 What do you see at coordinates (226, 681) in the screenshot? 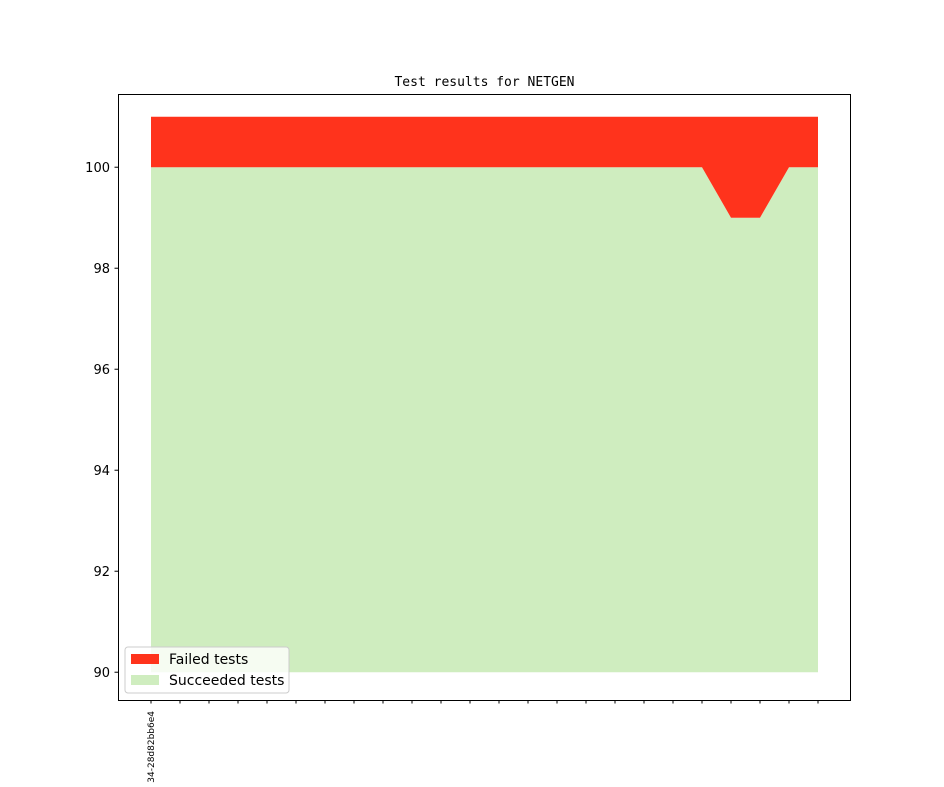
I see `legend-label-succeeded: Succeeded tests` at bounding box center [226, 681].